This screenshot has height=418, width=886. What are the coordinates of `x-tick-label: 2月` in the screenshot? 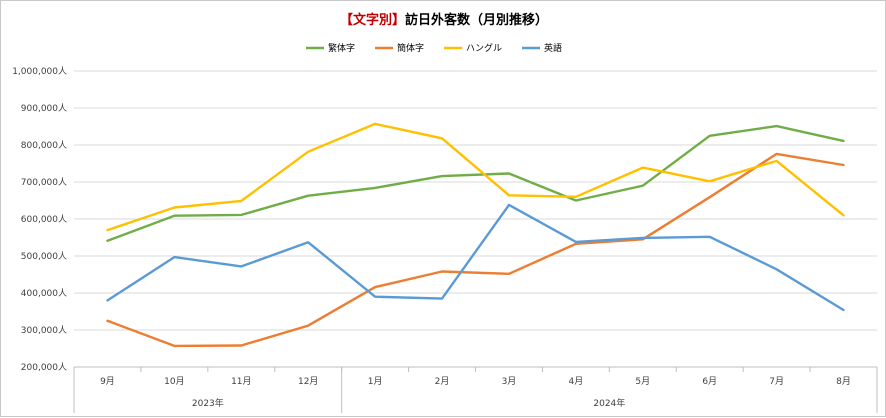 It's located at (442, 381).